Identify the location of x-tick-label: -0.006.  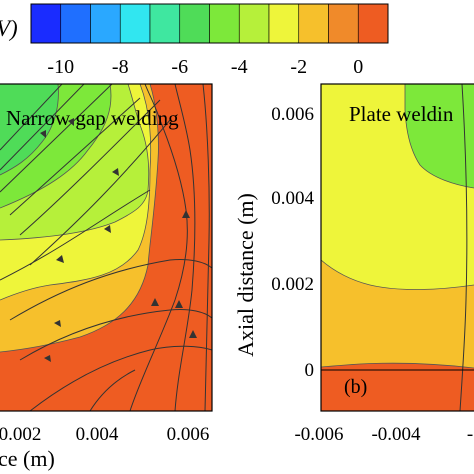
(318, 434).